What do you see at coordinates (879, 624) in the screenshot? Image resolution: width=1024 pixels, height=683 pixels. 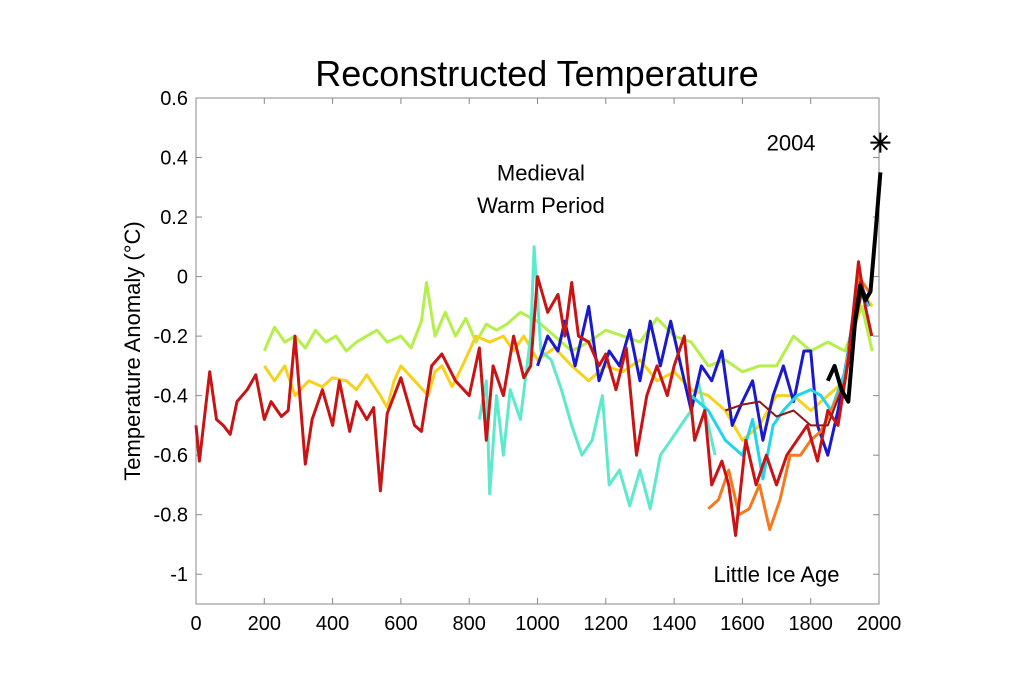 I see `x-tick-label: 2000` at bounding box center [879, 624].